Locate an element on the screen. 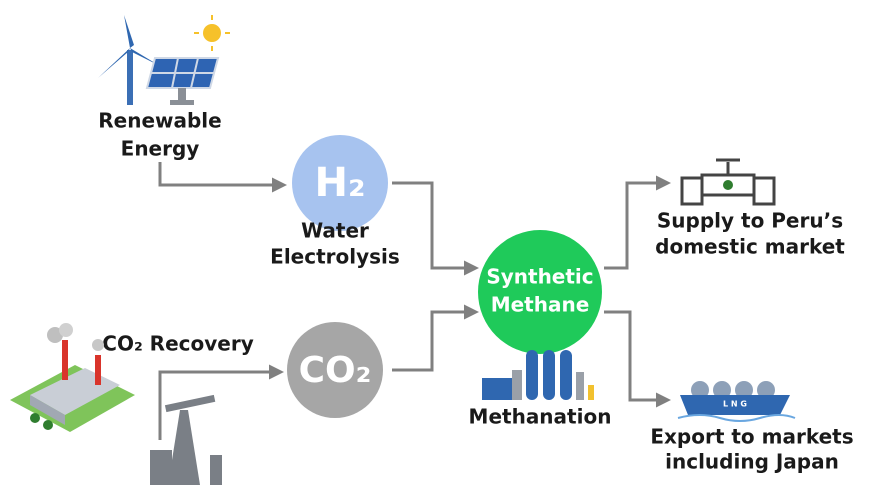  node-label: CO₂ is located at coordinates (335, 370).